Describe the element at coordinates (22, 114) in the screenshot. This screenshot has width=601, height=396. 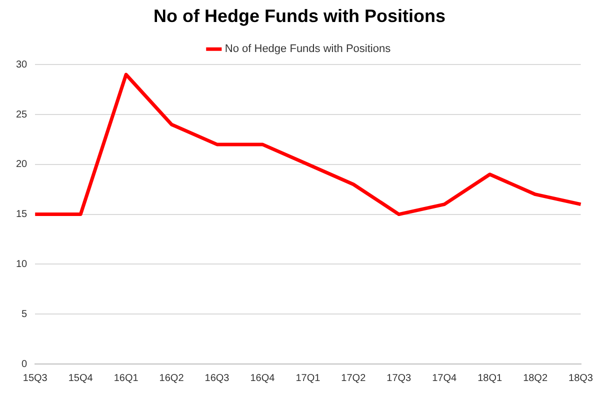
I see `y-tick-label: 25` at that location.